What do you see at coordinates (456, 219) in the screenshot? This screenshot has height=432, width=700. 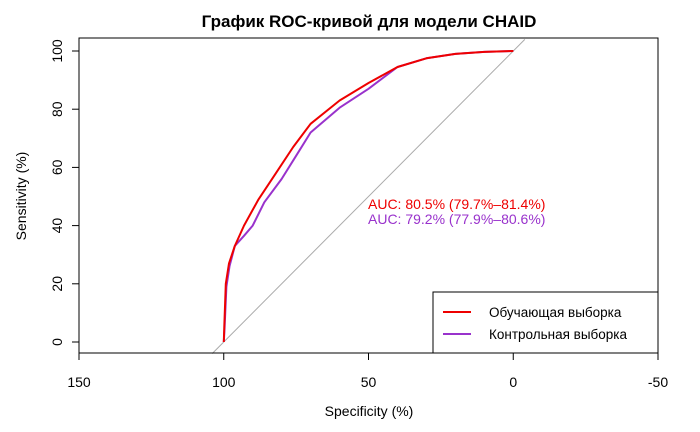 I see `auc-annotation-control: AUC: 79.2% (77.9%–80.6%)` at bounding box center [456, 219].